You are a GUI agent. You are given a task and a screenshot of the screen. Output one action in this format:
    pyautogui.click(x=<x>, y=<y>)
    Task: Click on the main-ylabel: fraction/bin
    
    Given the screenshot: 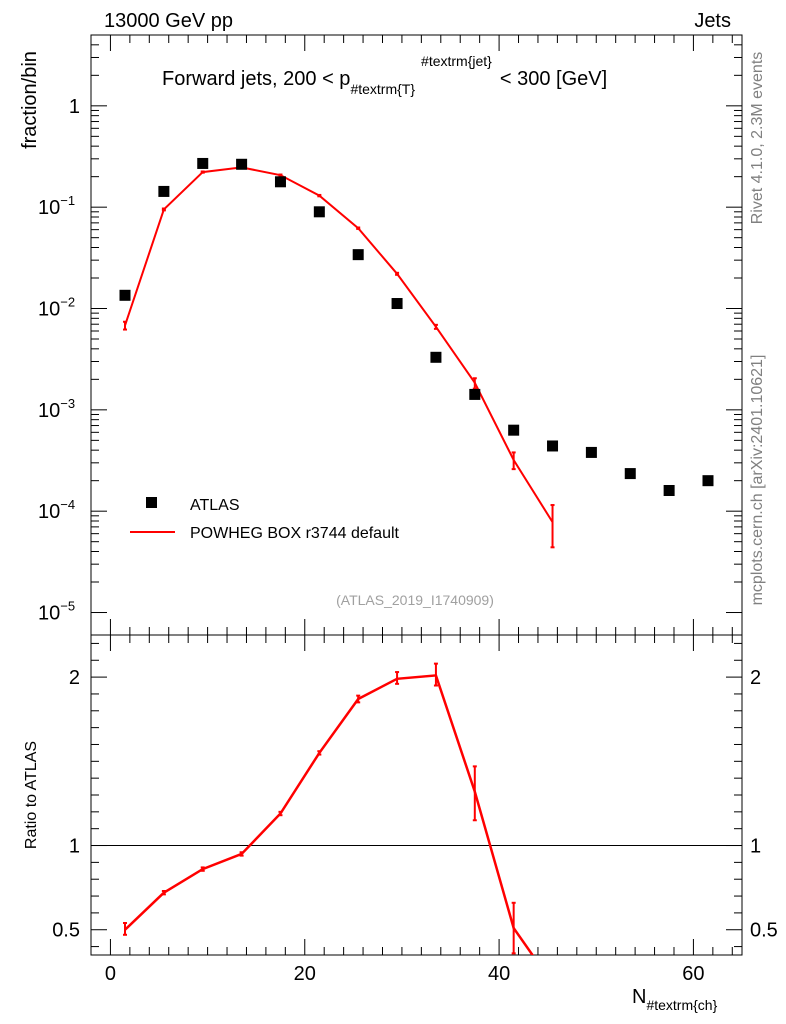 What is the action you would take?
    pyautogui.click(x=30, y=100)
    